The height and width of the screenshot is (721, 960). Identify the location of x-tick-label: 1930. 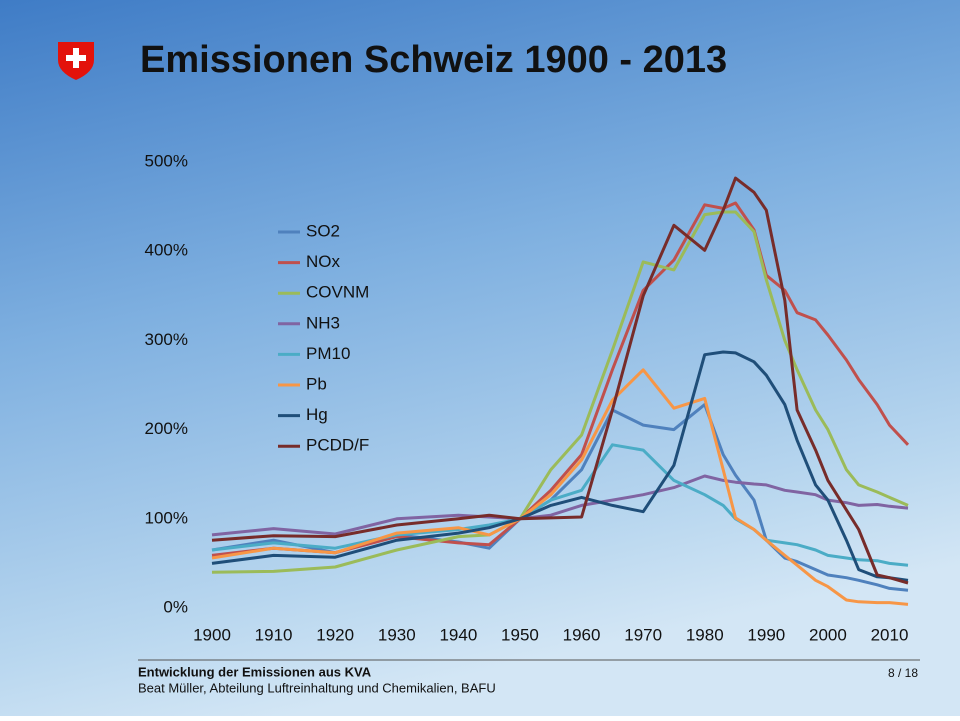
(397, 634).